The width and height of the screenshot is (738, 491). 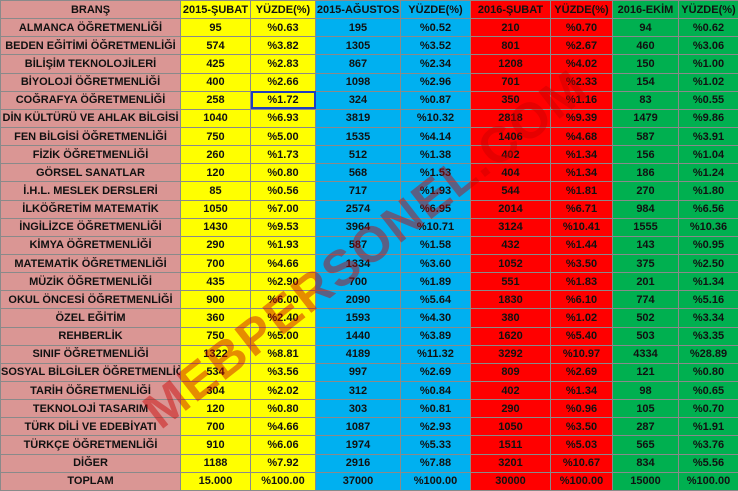 I want to click on branch-cell: MÜZİK ÖĞRETMENLİĞİ, so click(x=90, y=282).